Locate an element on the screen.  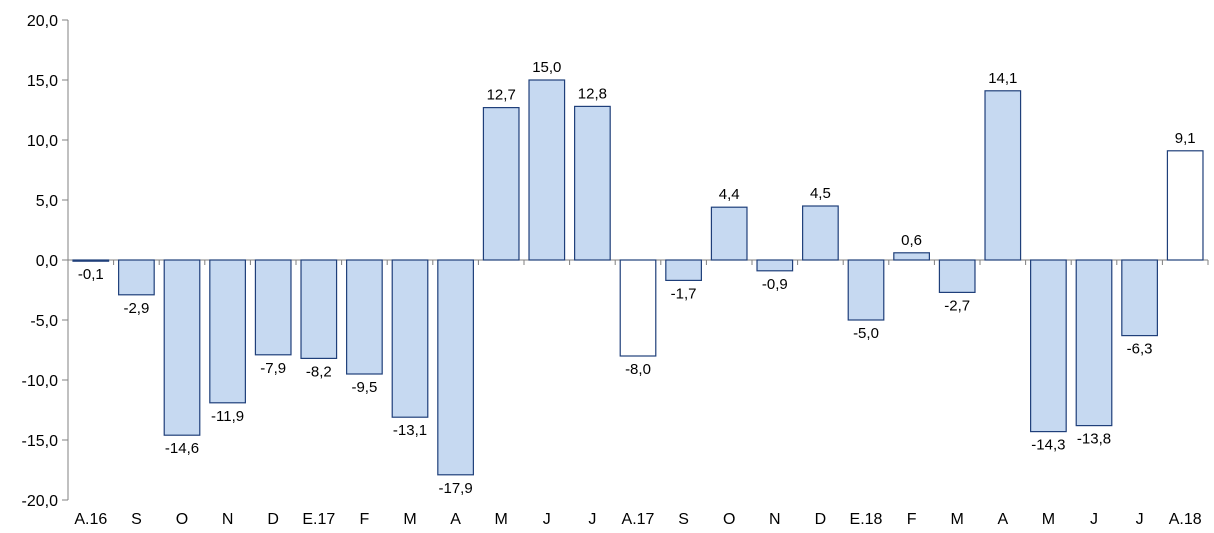
y-tick-label: 5,0 is located at coordinates (47, 201).